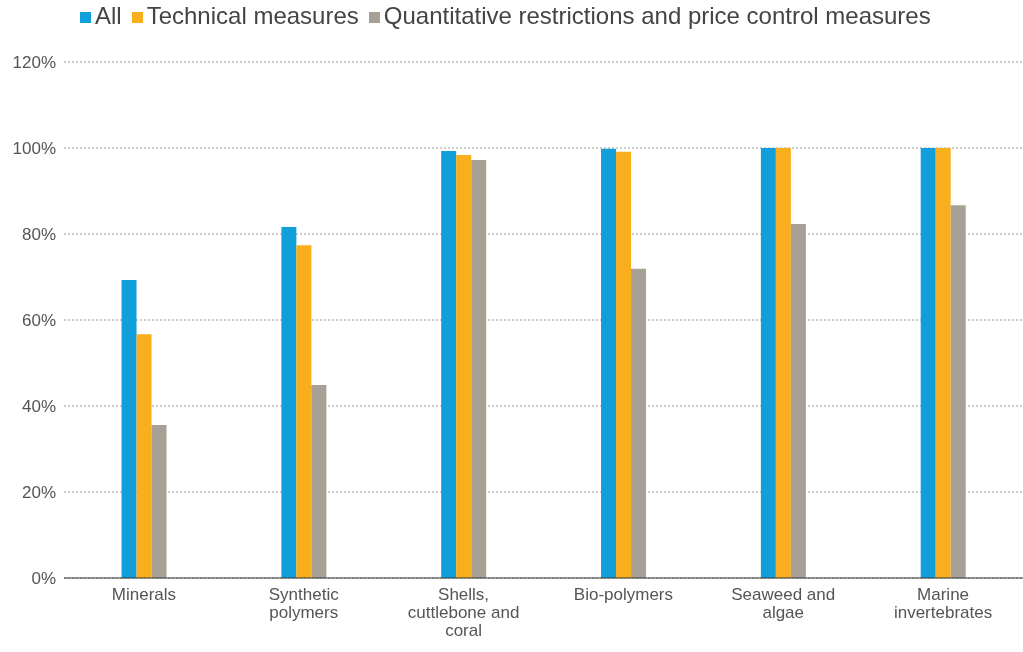  What do you see at coordinates (38, 407) in the screenshot?
I see `y-tick-label: 40%` at bounding box center [38, 407].